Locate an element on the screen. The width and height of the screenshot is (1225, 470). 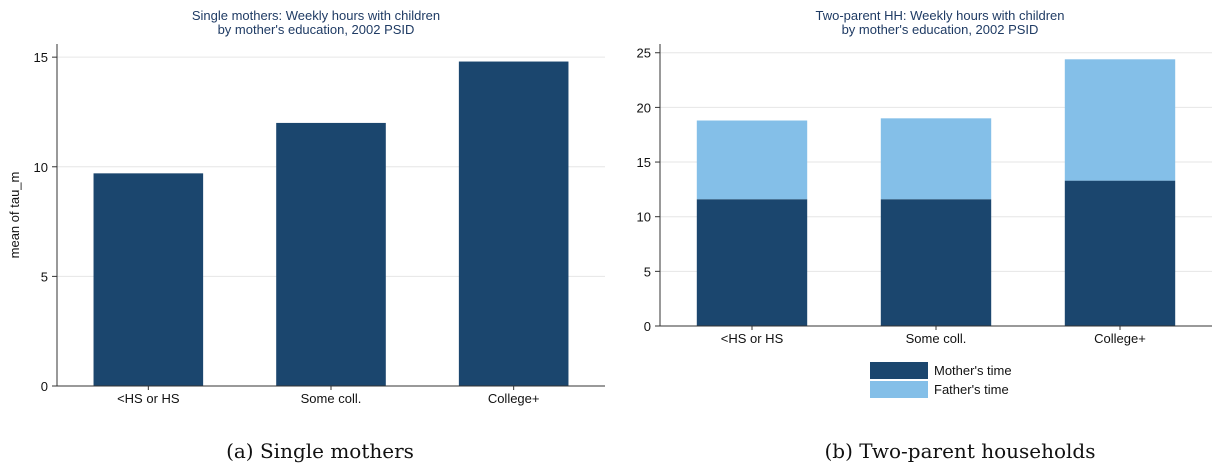
legend-label: Father's time is located at coordinates (971, 389).